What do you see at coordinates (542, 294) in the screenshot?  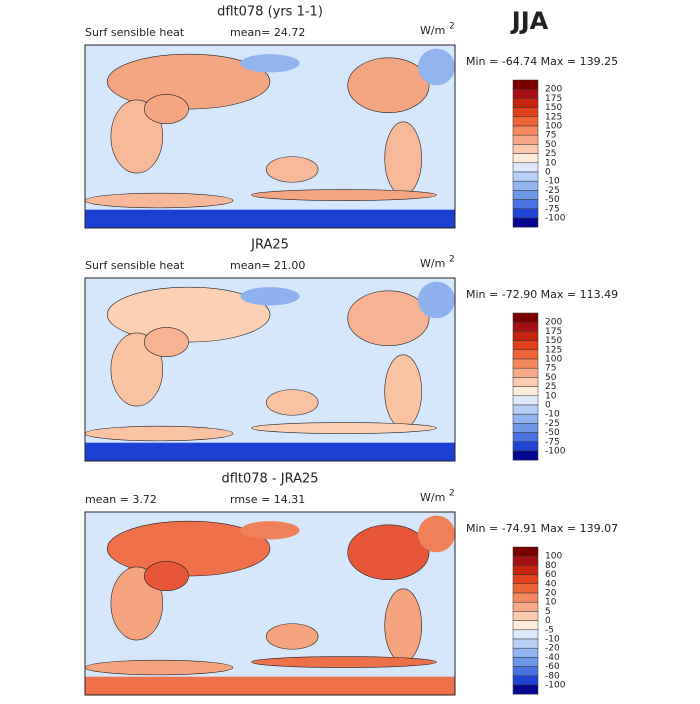 I see `range-text: Min = -72.90 Max = 113.49` at bounding box center [542, 294].